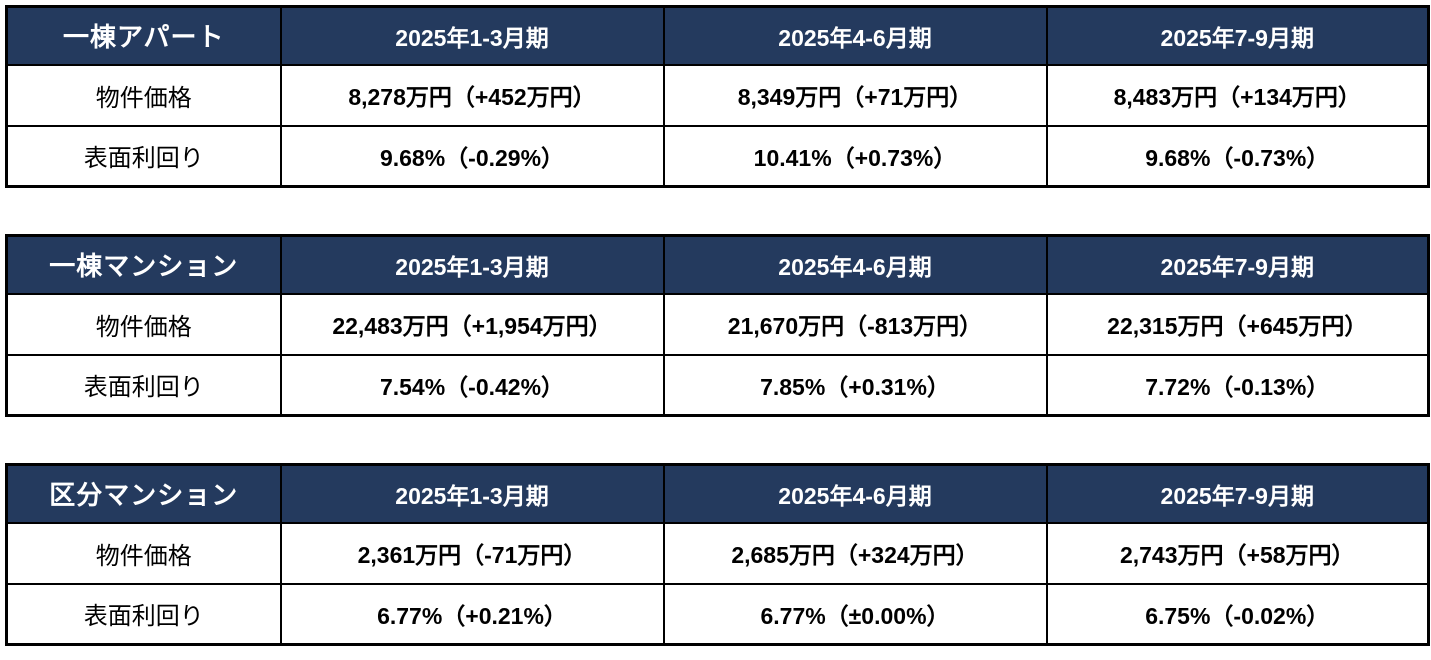 The image size is (1431, 660). What do you see at coordinates (1237, 614) in the screenshot?
I see `yield-value-q3: 6.75%（-0.02%）` at bounding box center [1237, 614].